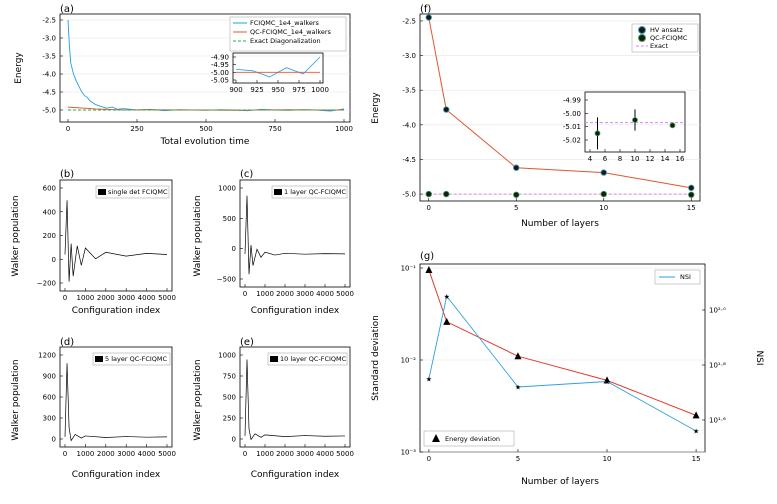  I want to click on panel-f-xtick-label: 0, so click(429, 208).